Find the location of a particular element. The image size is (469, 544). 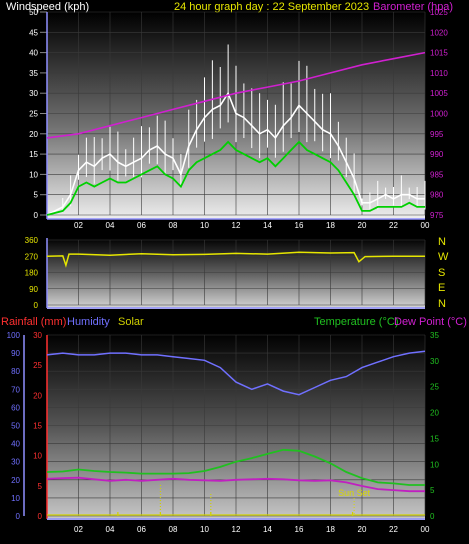

humidity-y-tick-label: 60 is located at coordinates (15, 407).